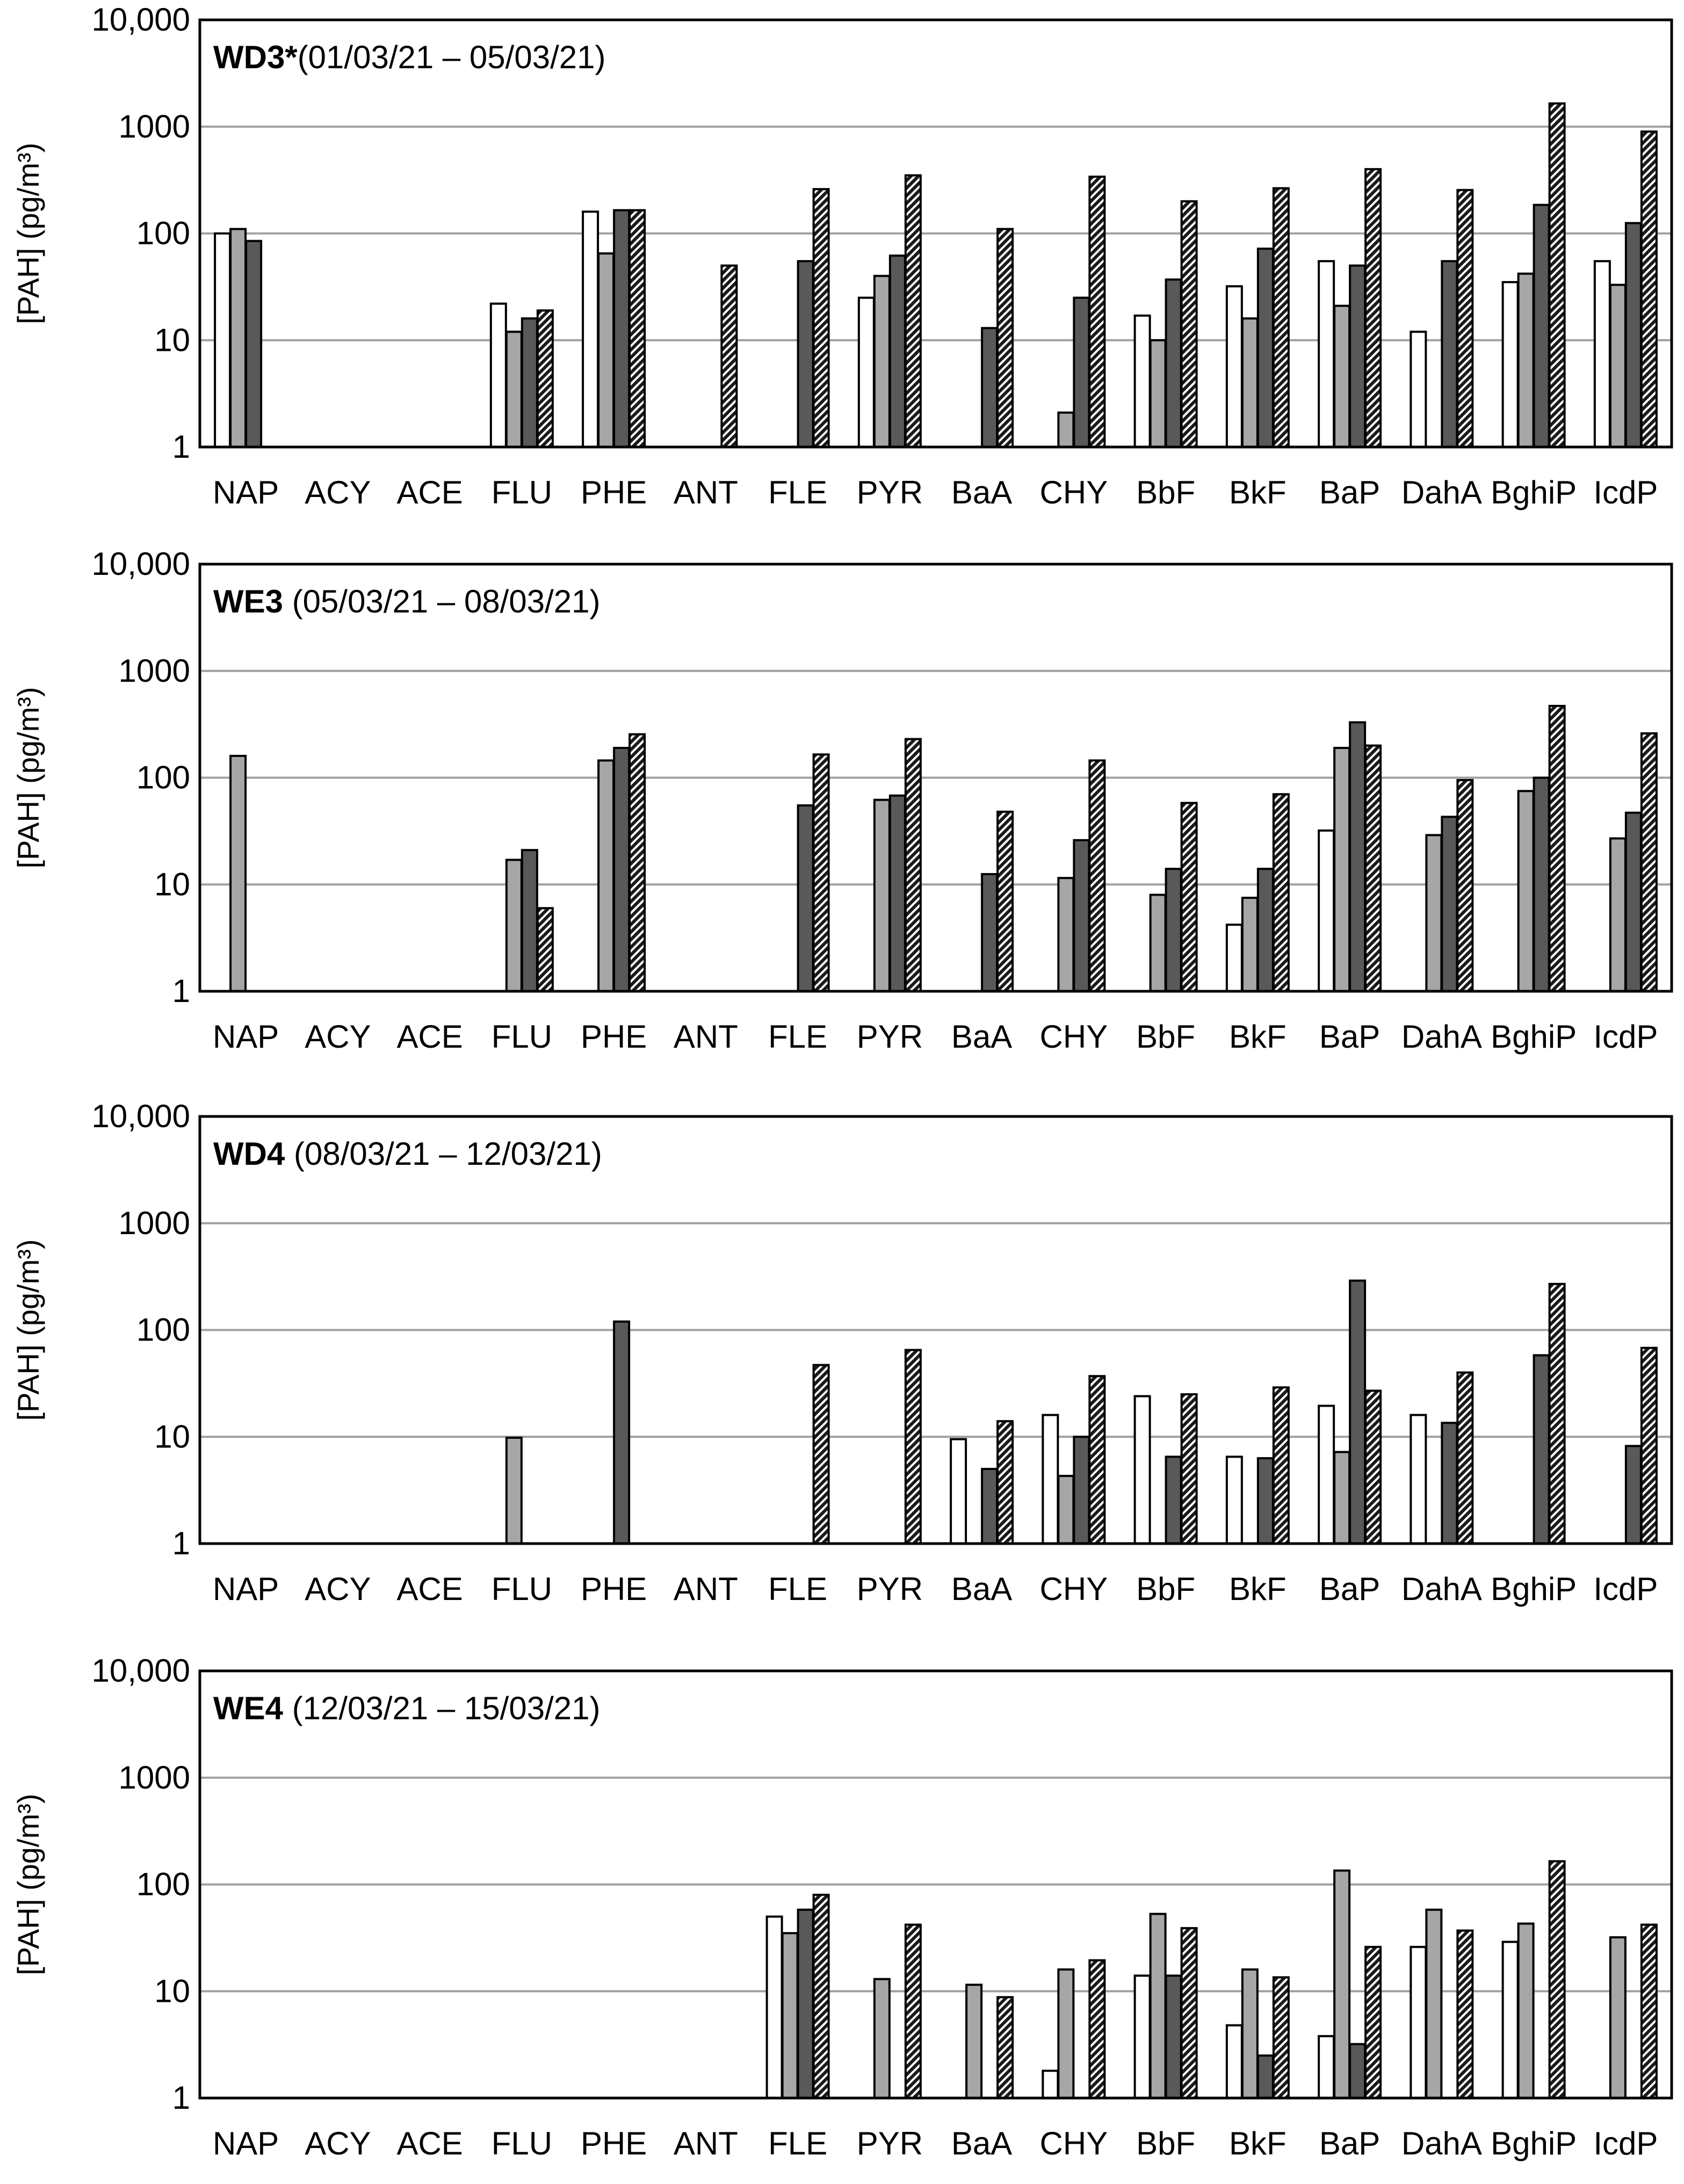 The image size is (1684, 2184). I want to click on x-tick-label: BbF, so click(1165, 492).